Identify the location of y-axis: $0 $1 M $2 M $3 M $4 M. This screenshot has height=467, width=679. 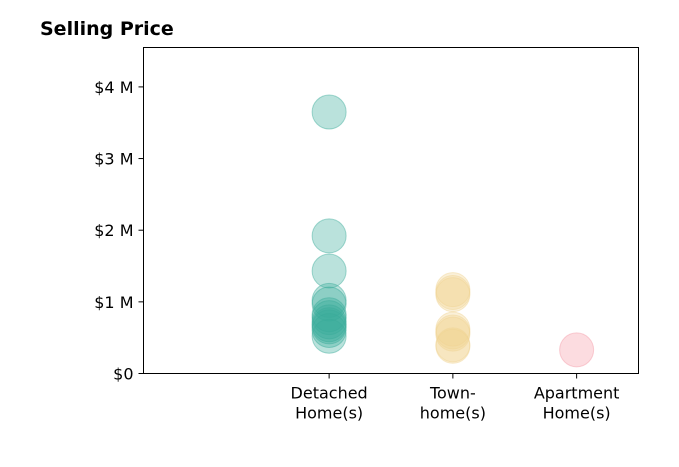
(119, 231).